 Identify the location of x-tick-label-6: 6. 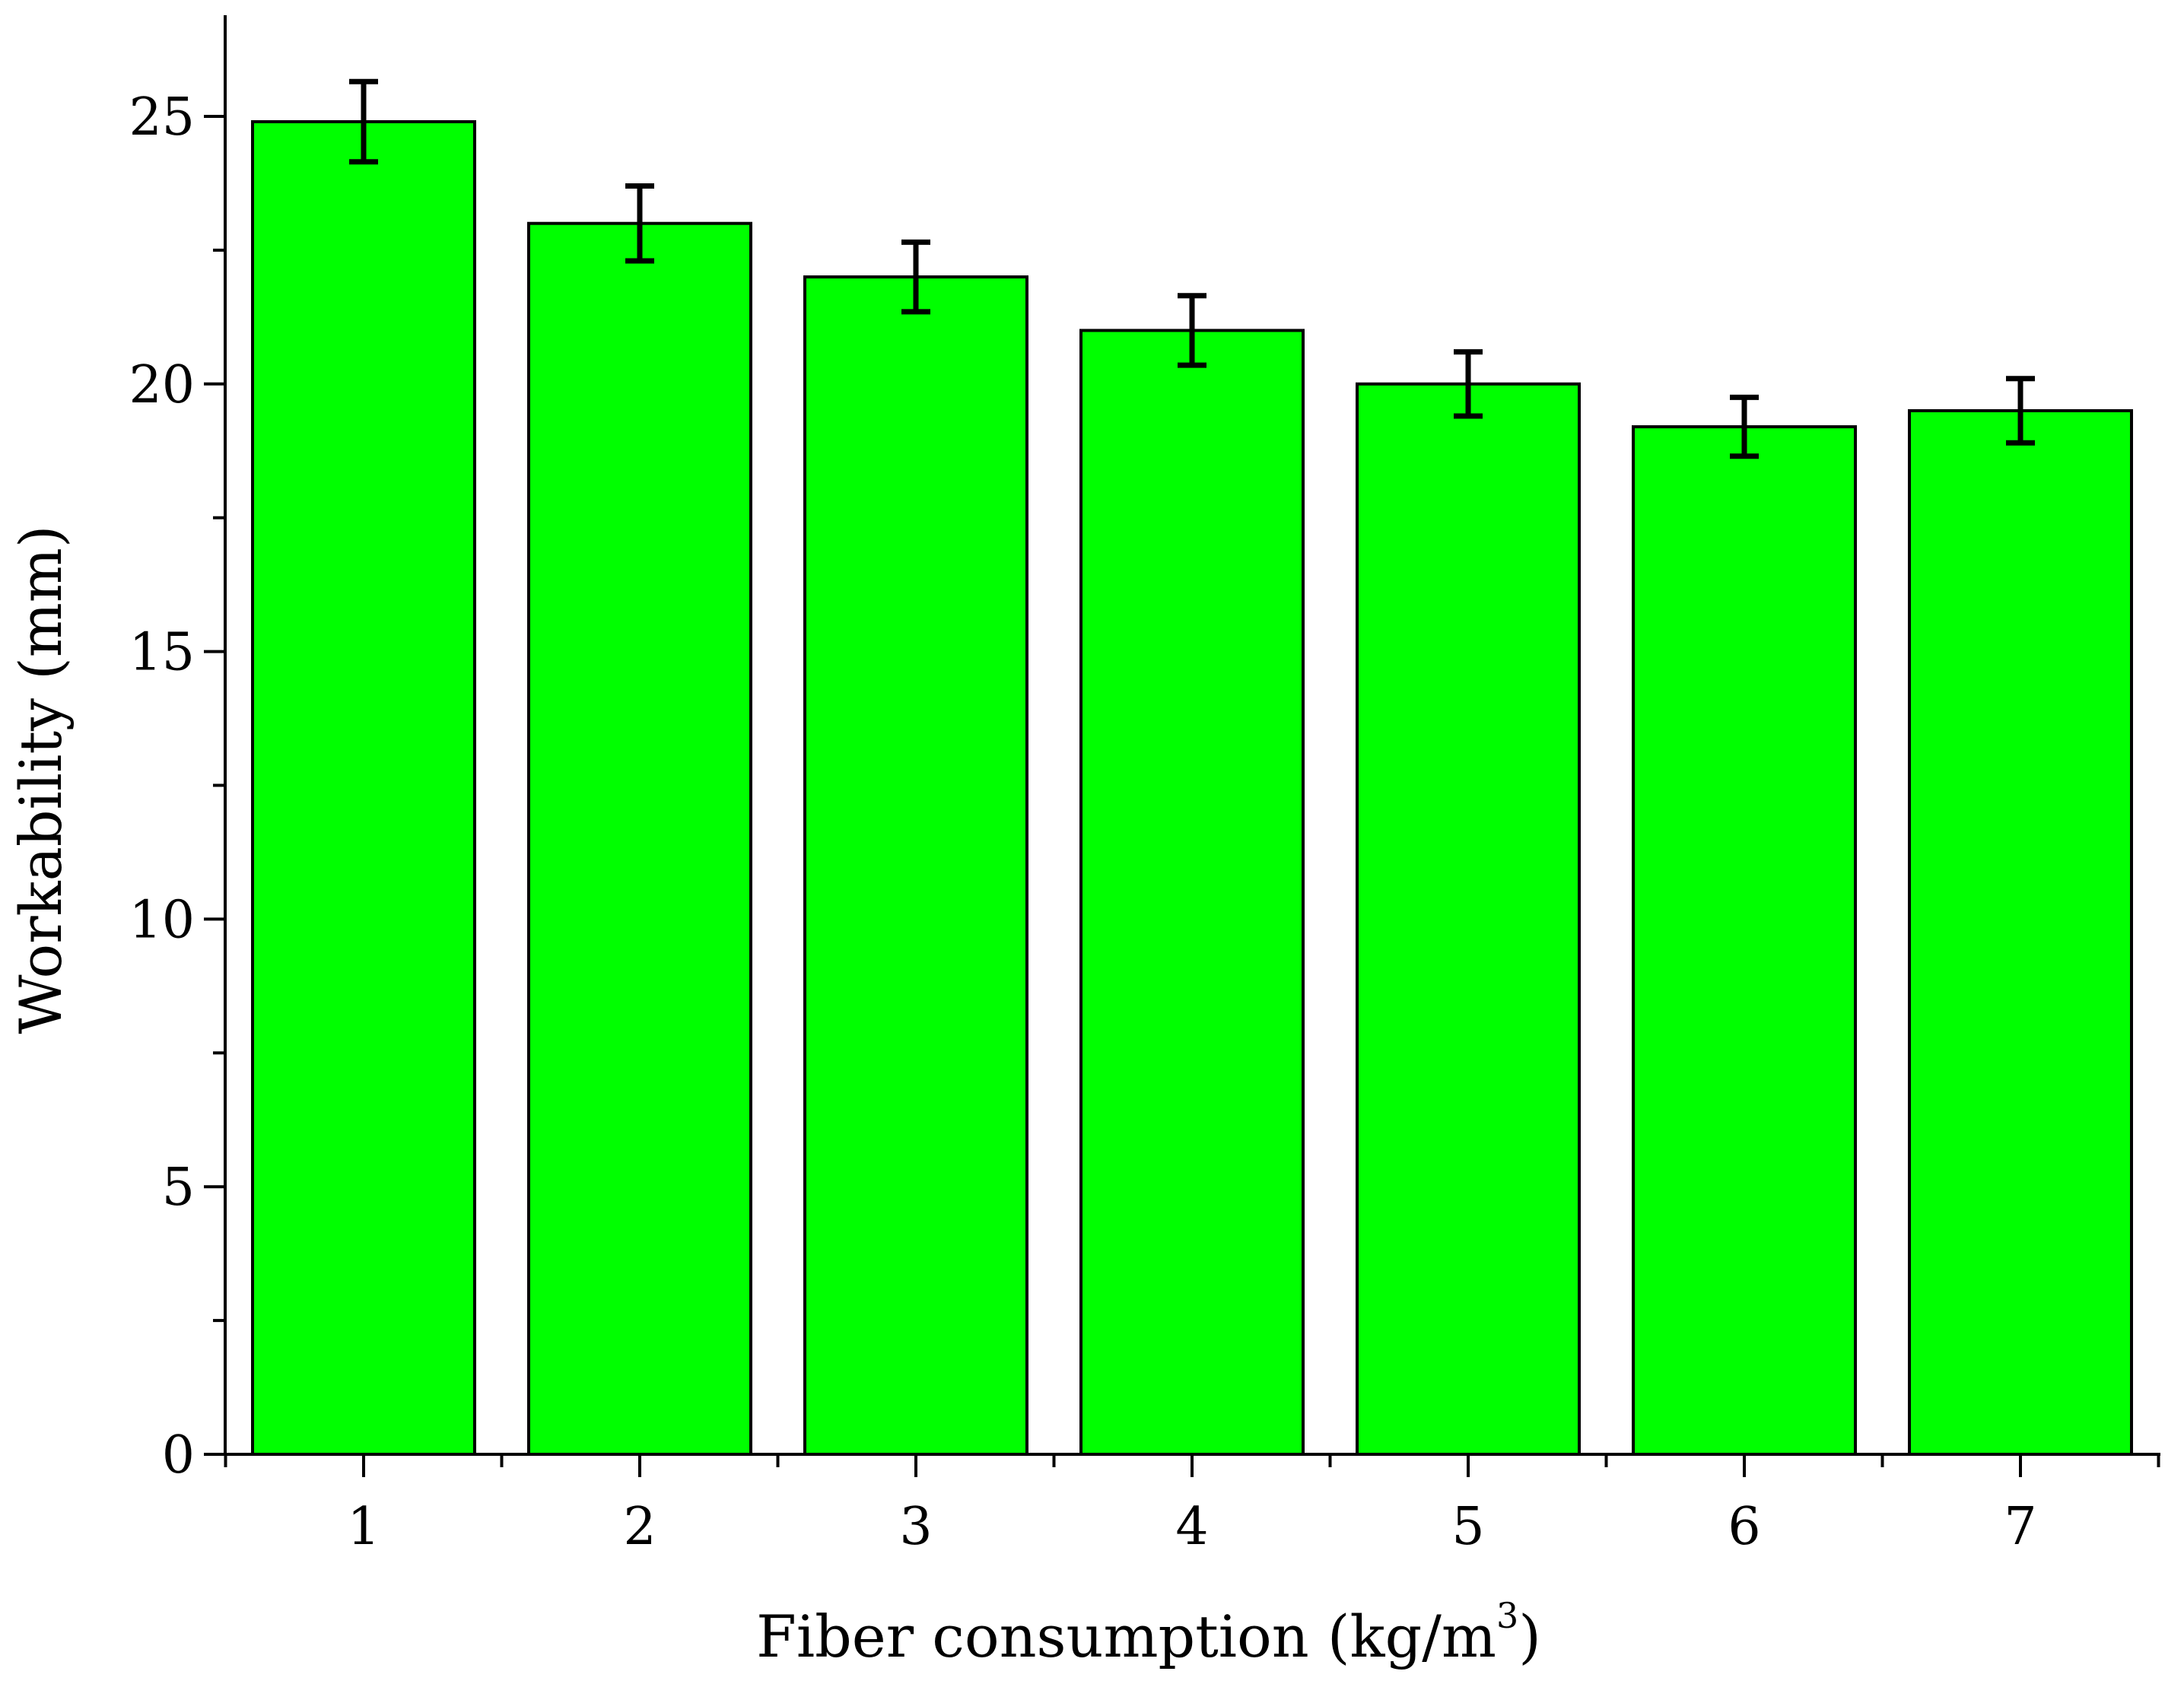
(1744, 1527).